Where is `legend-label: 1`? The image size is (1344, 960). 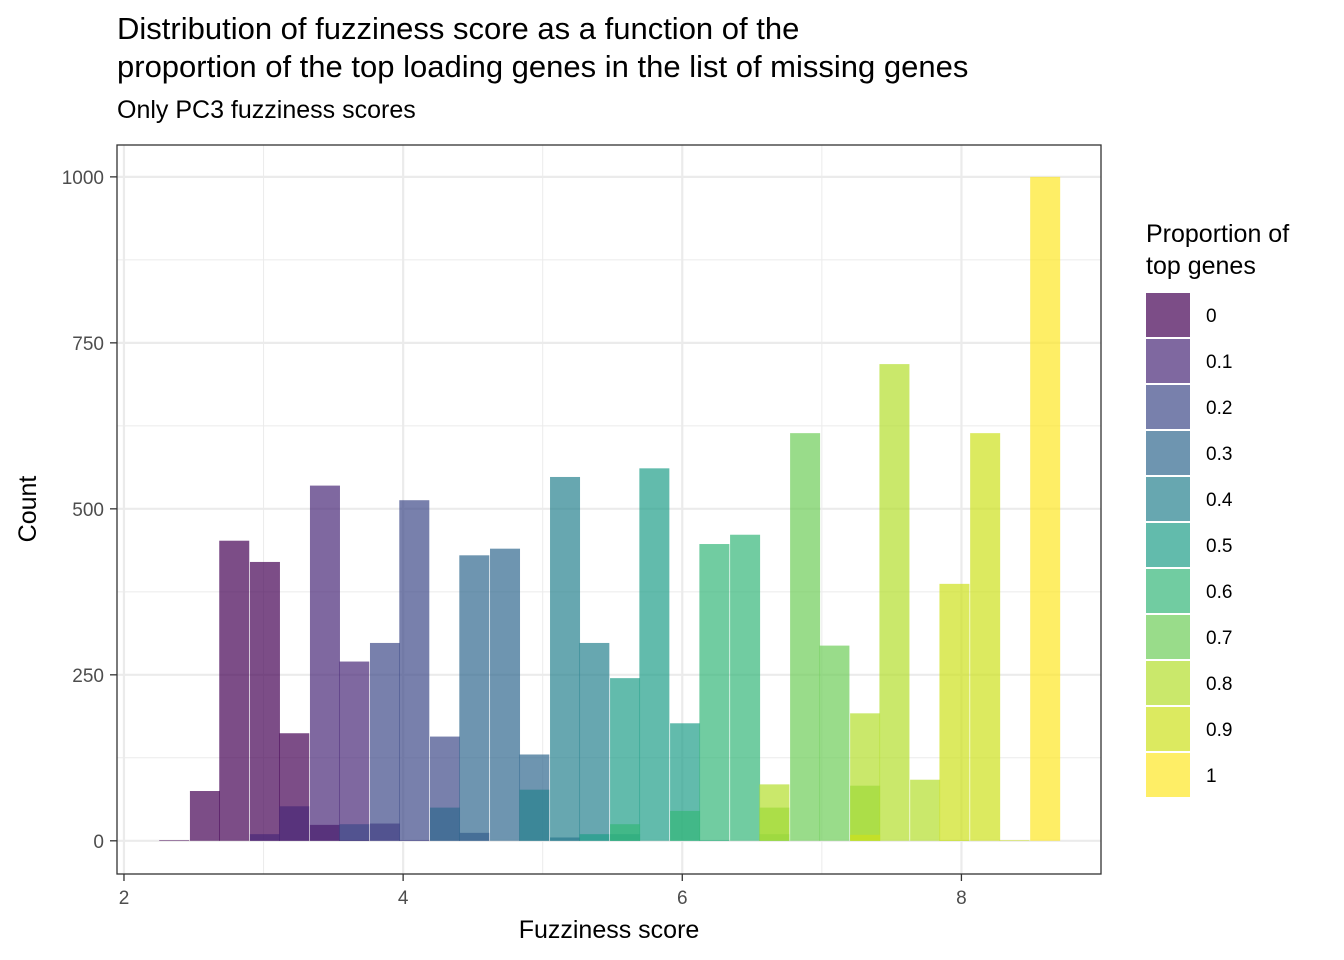 legend-label: 1 is located at coordinates (1211, 776).